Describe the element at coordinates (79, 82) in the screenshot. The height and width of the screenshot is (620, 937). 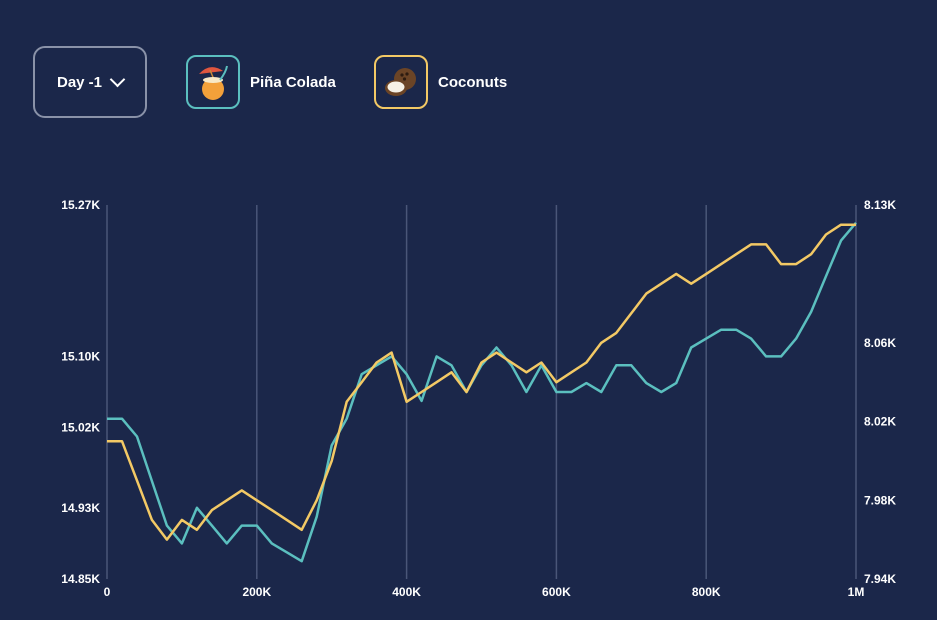
I see `day-select-label: Day -1` at that location.